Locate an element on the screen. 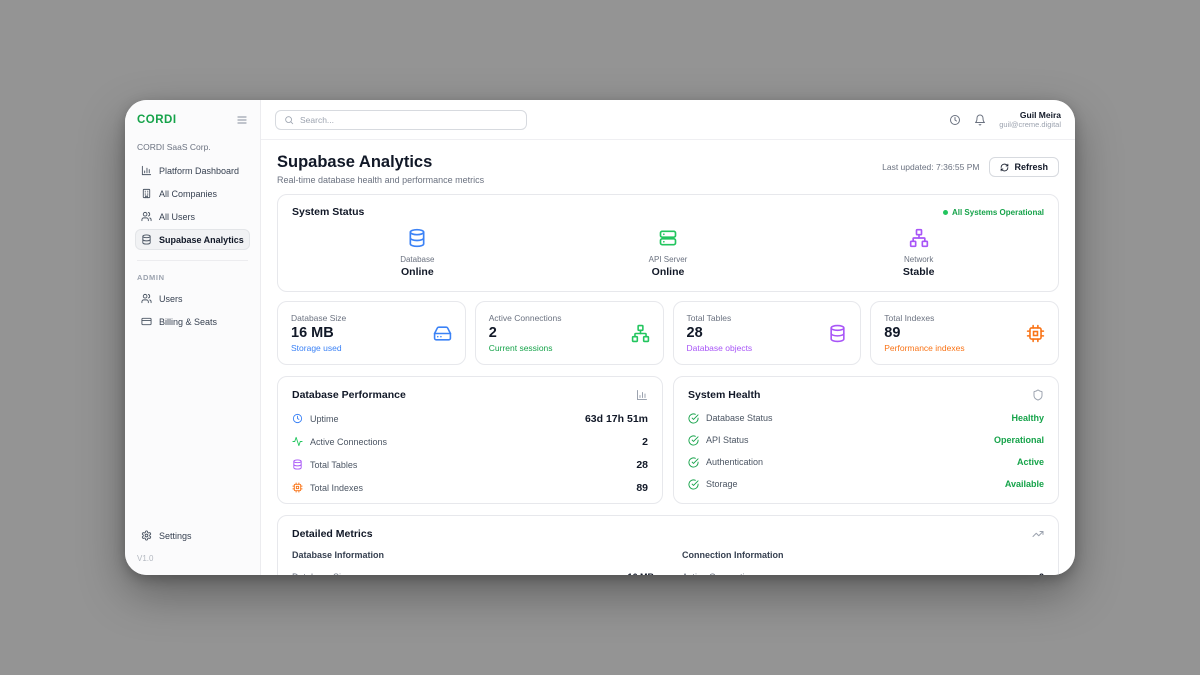 The image size is (1200, 675). trending-up-icon is located at coordinates (1038, 534).